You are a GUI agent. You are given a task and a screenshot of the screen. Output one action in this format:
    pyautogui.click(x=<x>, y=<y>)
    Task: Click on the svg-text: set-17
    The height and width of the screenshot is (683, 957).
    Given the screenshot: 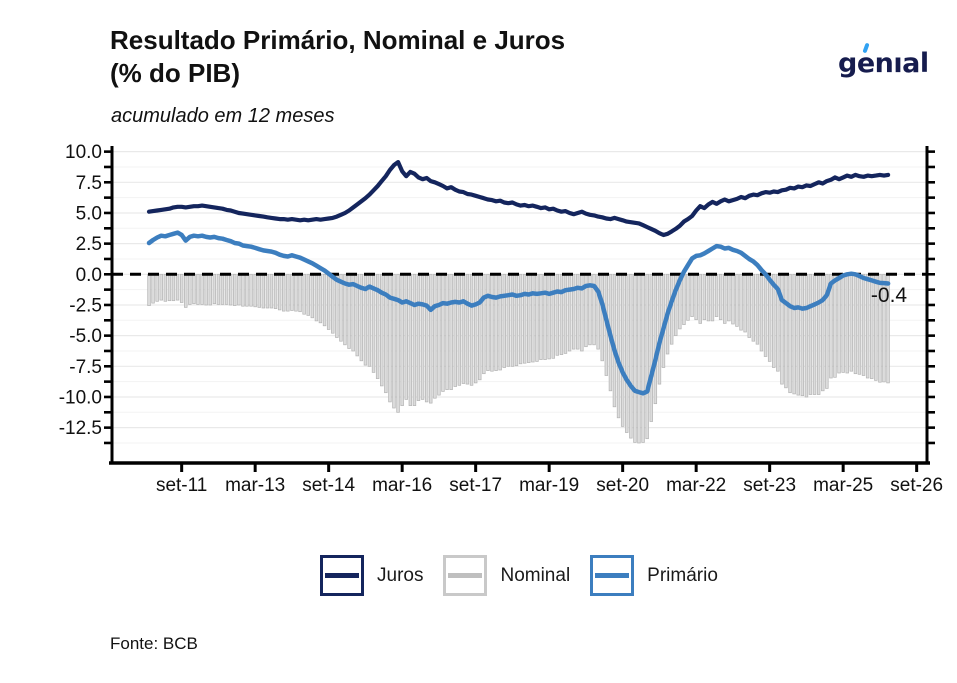 What is the action you would take?
    pyautogui.click(x=475, y=485)
    